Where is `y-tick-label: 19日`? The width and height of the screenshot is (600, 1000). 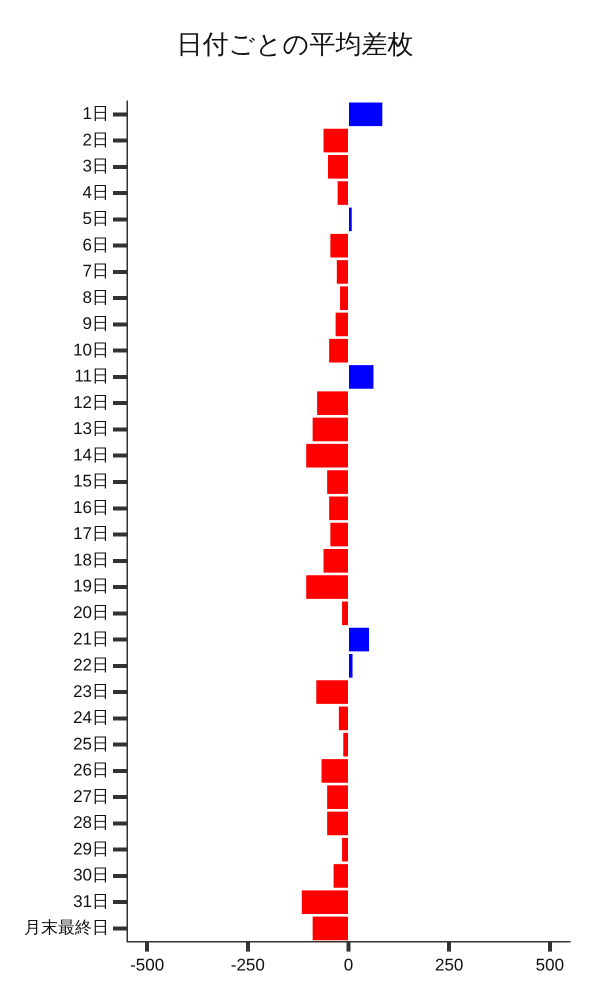
y-tick-label: 19日 is located at coordinates (91, 586).